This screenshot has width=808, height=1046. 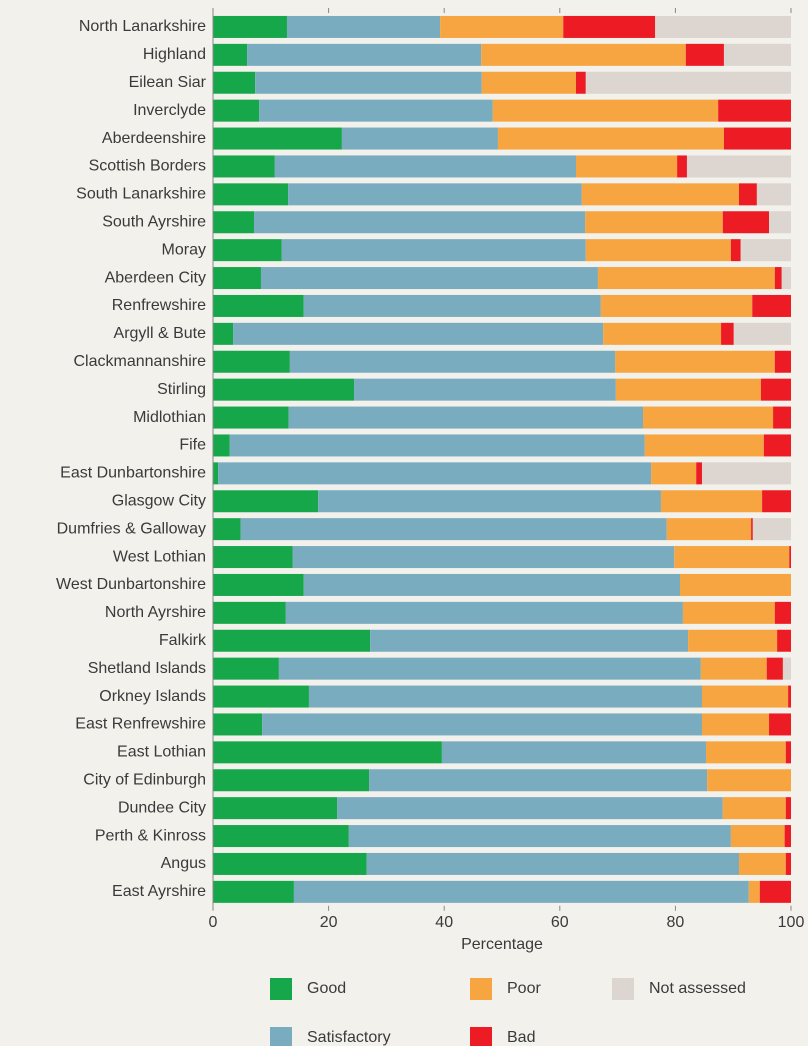 What do you see at coordinates (169, 417) in the screenshot?
I see `y-tick-label: Midlothian` at bounding box center [169, 417].